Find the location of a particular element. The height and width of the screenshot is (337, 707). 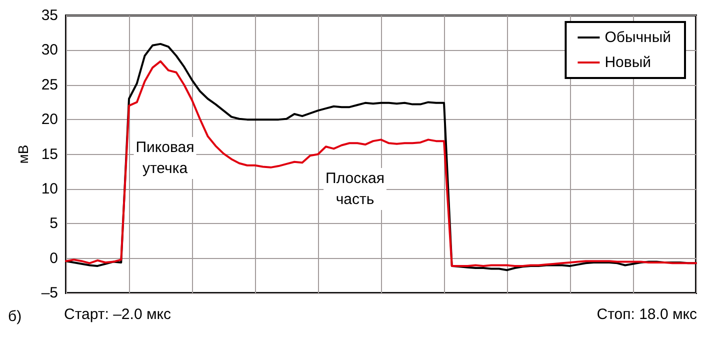

y-tick-label: 15 is located at coordinates (49, 154).